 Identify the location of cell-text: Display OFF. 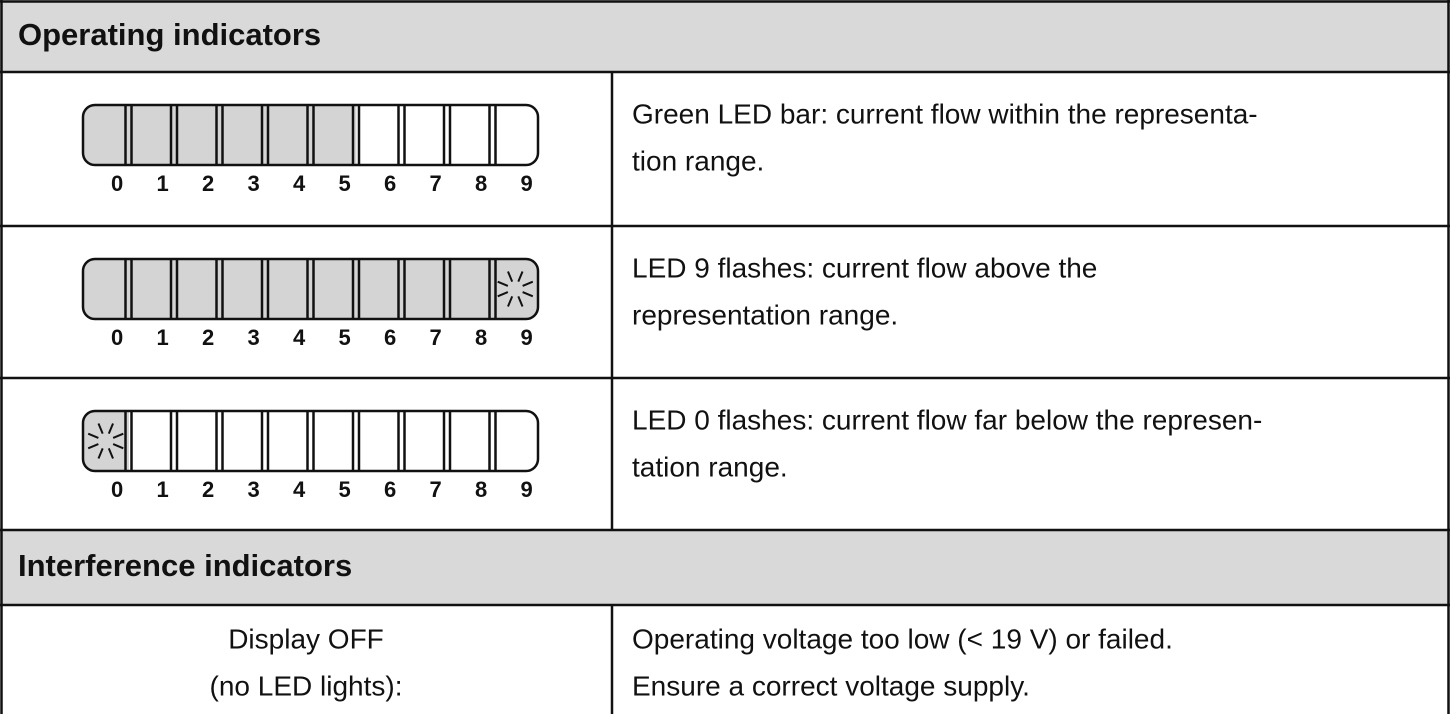
(306, 638).